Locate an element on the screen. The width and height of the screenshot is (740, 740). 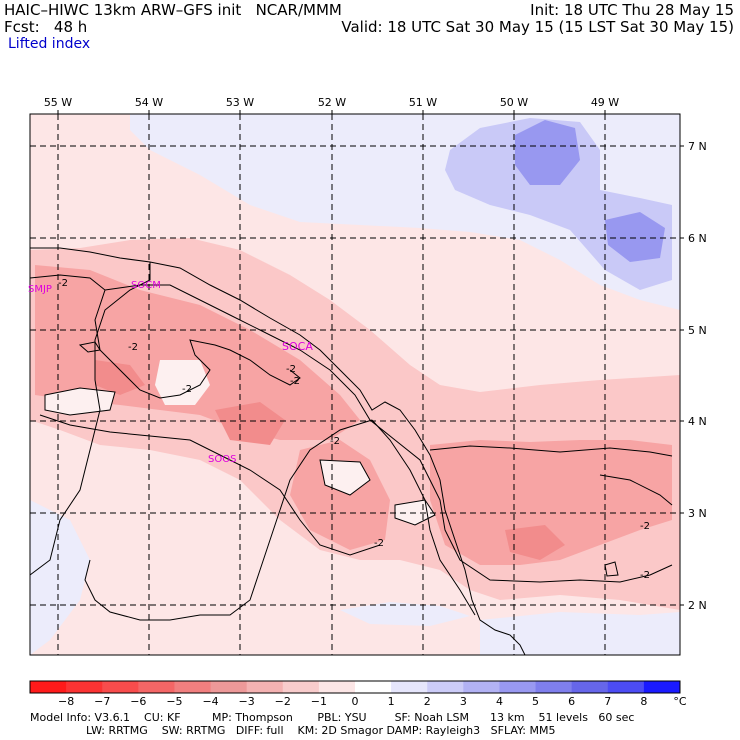
station-labels: SMJP SOCM SOCA SOOS is located at coordinates (170, 372).